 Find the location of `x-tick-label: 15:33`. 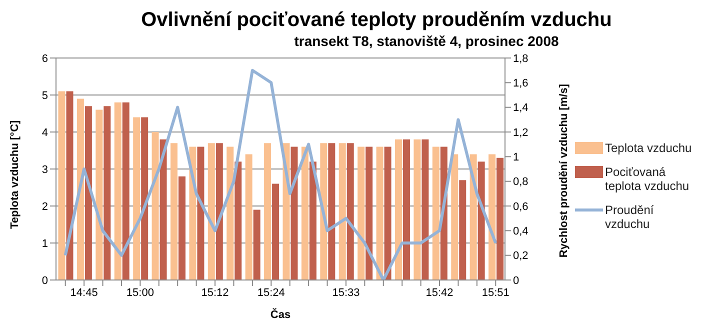

x-tick-label: 15:33 is located at coordinates (346, 292).